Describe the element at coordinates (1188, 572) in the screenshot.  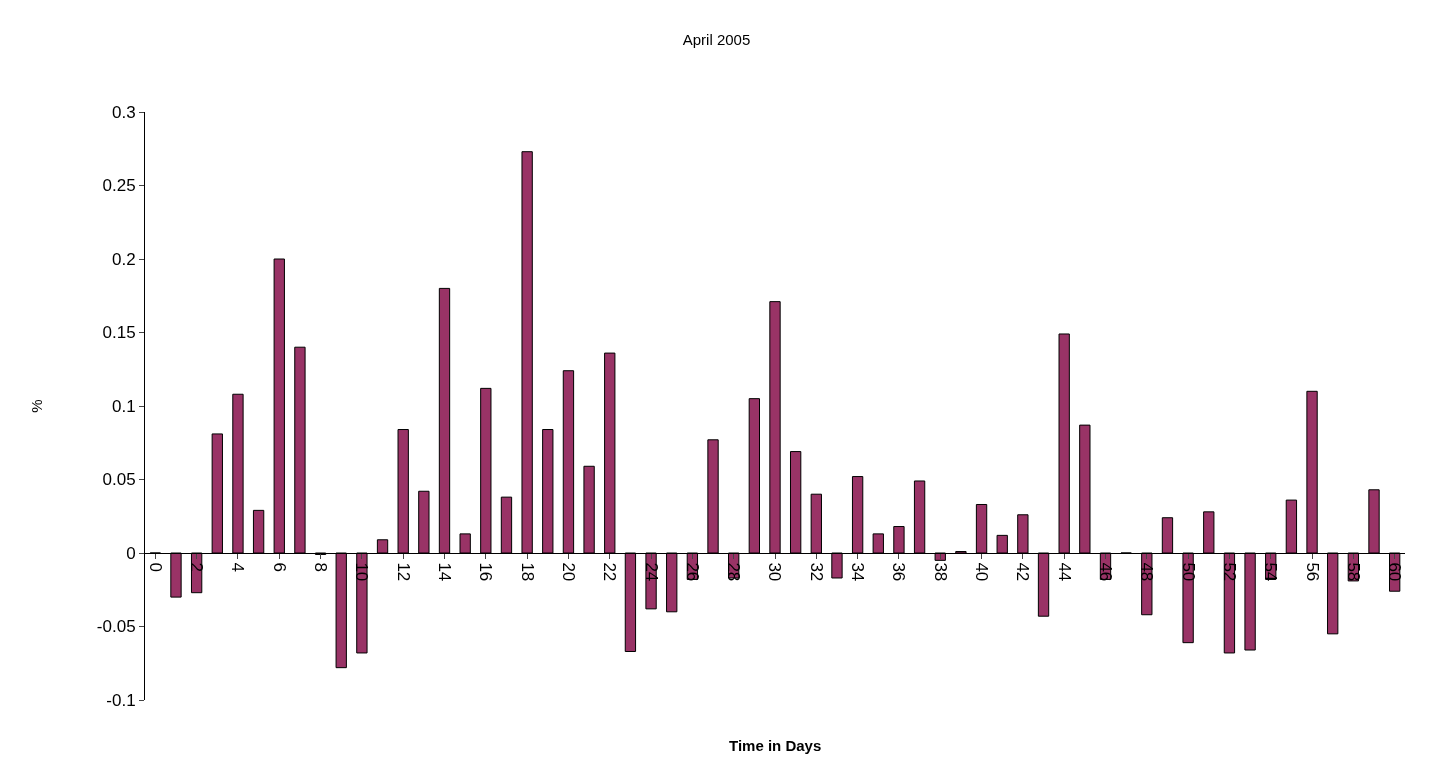
I see `x-tick-label: 50` at that location.